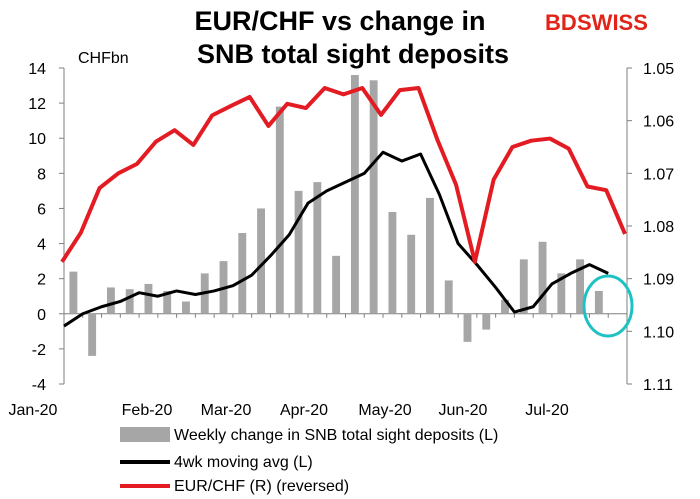  What do you see at coordinates (39, 385) in the screenshot?
I see `left-tick-label: -4` at bounding box center [39, 385].